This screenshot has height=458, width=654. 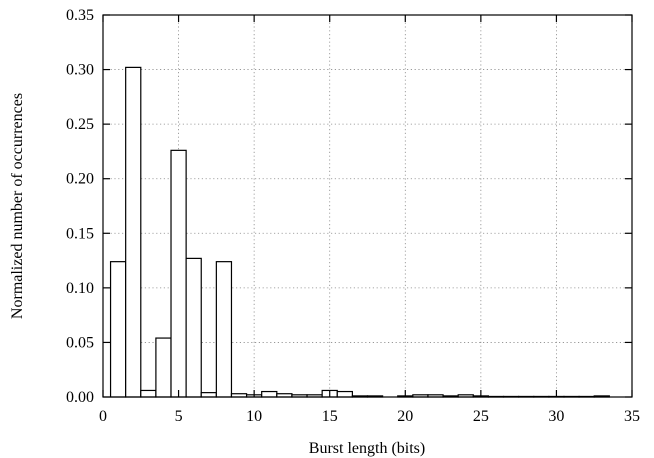 What do you see at coordinates (481, 416) in the screenshot?
I see `x-tick-label: 25` at bounding box center [481, 416].